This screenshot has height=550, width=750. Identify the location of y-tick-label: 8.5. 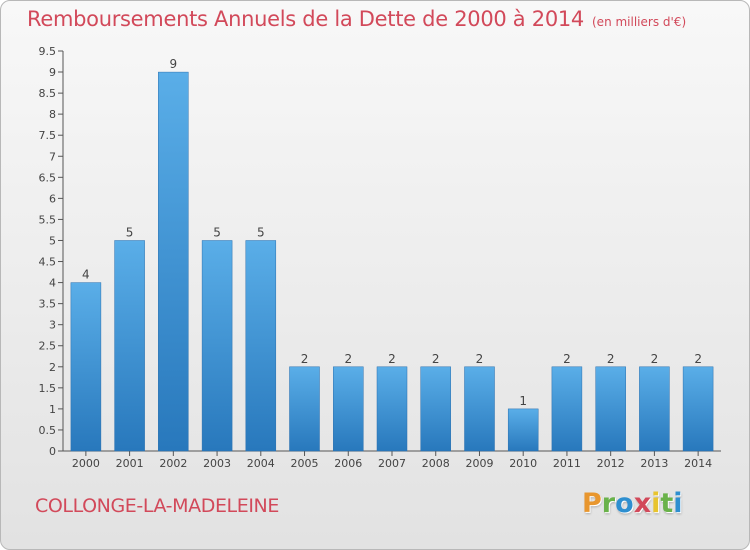
(48, 93).